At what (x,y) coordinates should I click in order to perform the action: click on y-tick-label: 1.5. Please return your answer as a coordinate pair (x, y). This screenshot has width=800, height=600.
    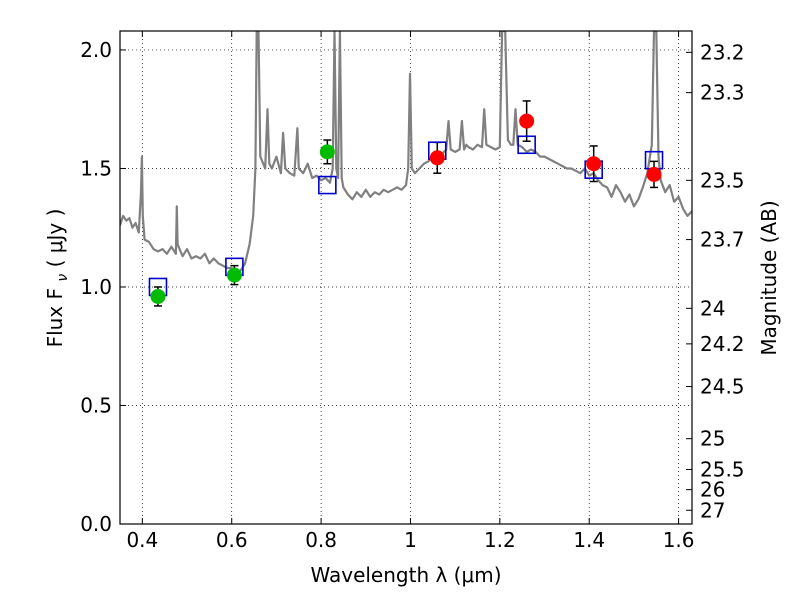
    Looking at the image, I should click on (96, 168).